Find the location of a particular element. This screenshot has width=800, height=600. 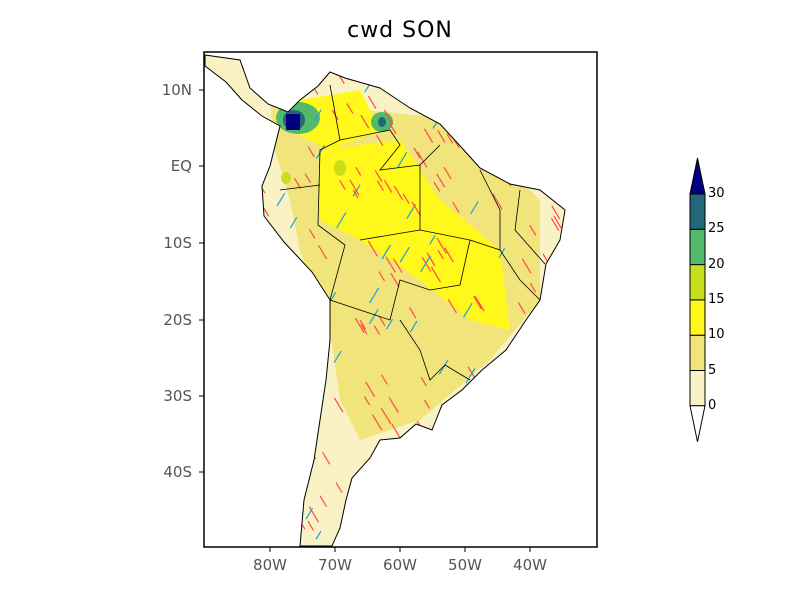

lon-label-50w: 50W is located at coordinates (465, 565).